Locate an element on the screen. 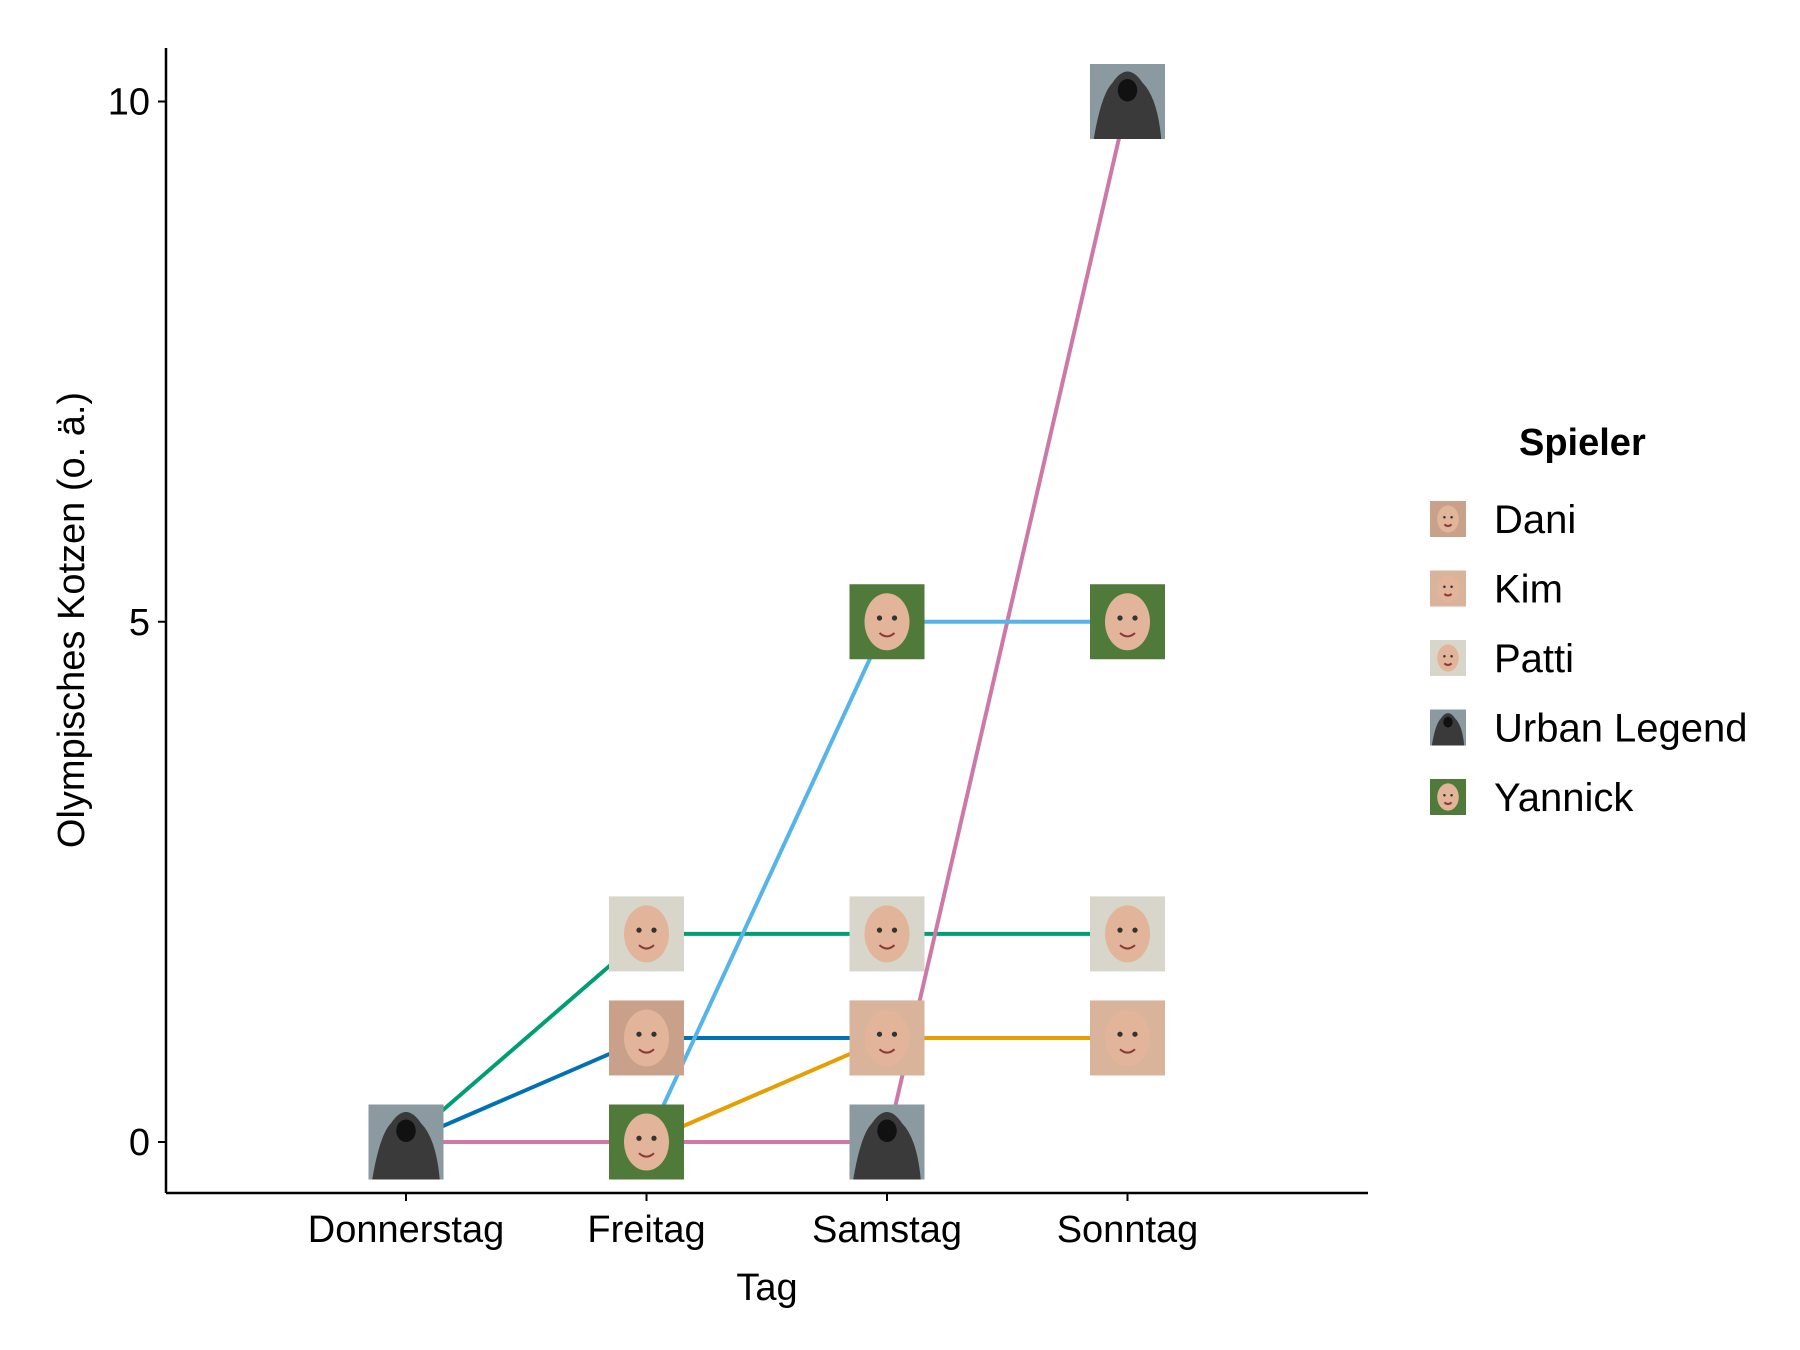  x-tick-label: Sonntag is located at coordinates (1128, 1230).